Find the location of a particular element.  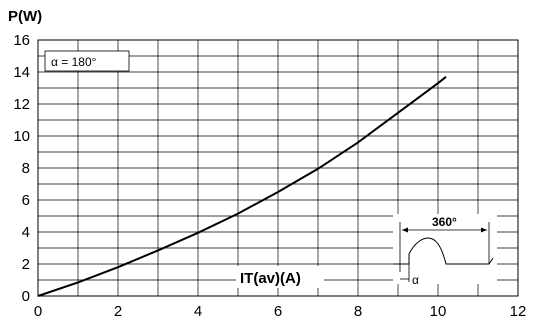

waveform-inset: 360° α is located at coordinates (445, 250).